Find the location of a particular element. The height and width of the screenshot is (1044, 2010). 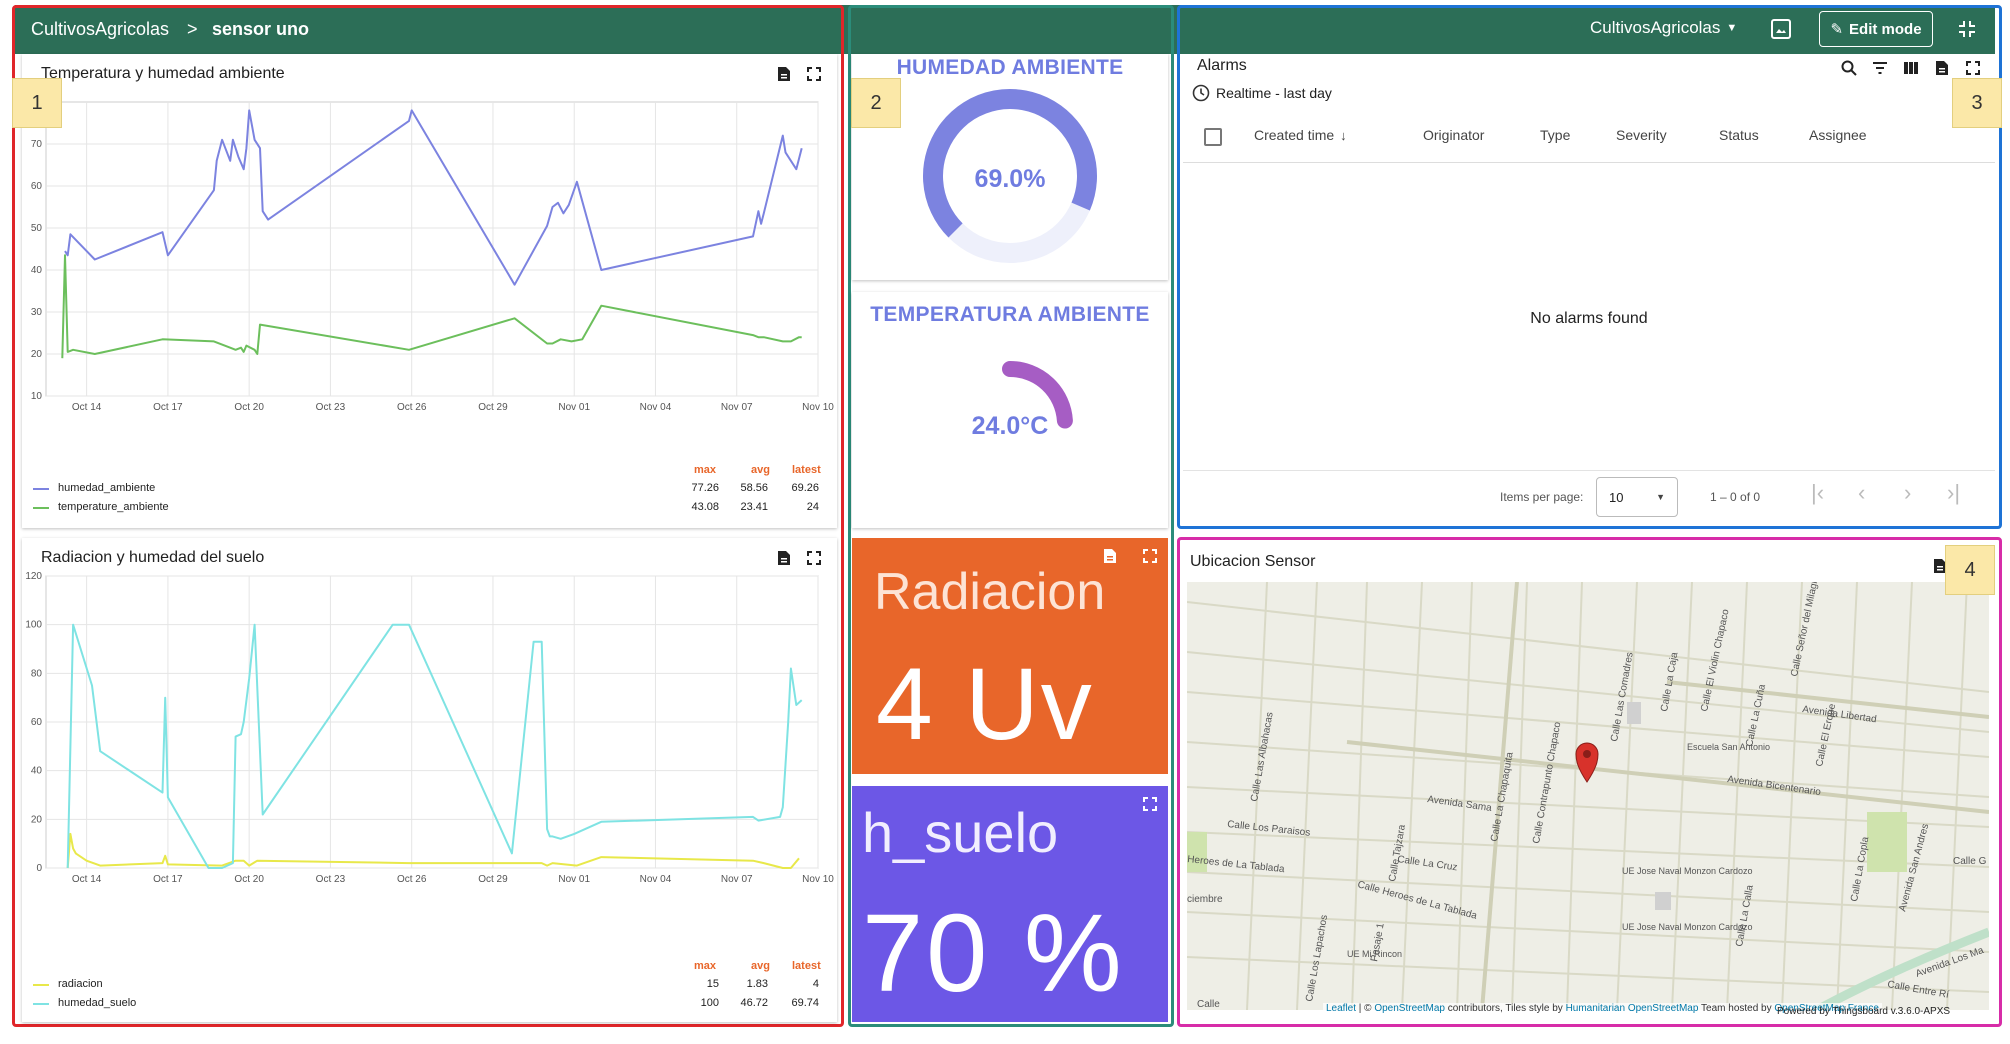

place-label: UE Jose Naval Monzon Cardozo is located at coordinates (1687, 927).